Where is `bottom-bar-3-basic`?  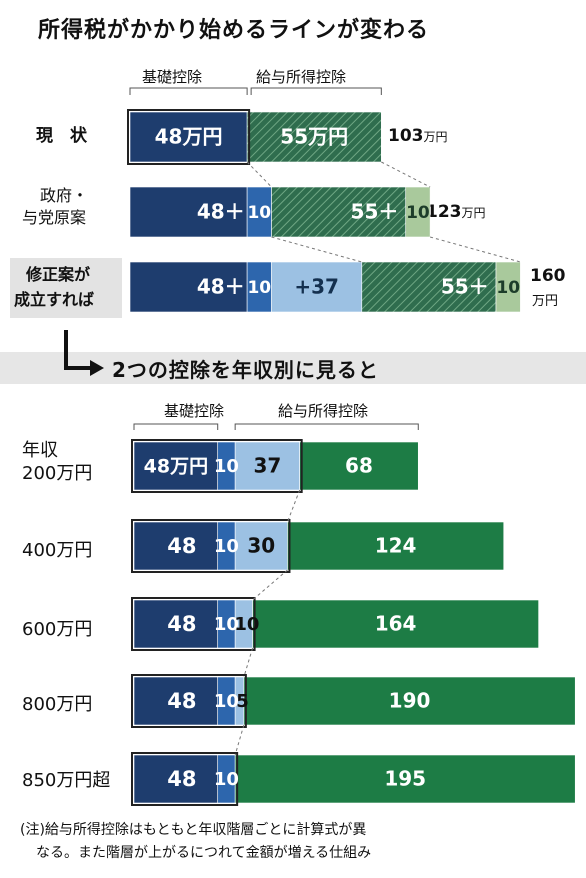
bottom-bar-3-basic is located at coordinates (176, 701).